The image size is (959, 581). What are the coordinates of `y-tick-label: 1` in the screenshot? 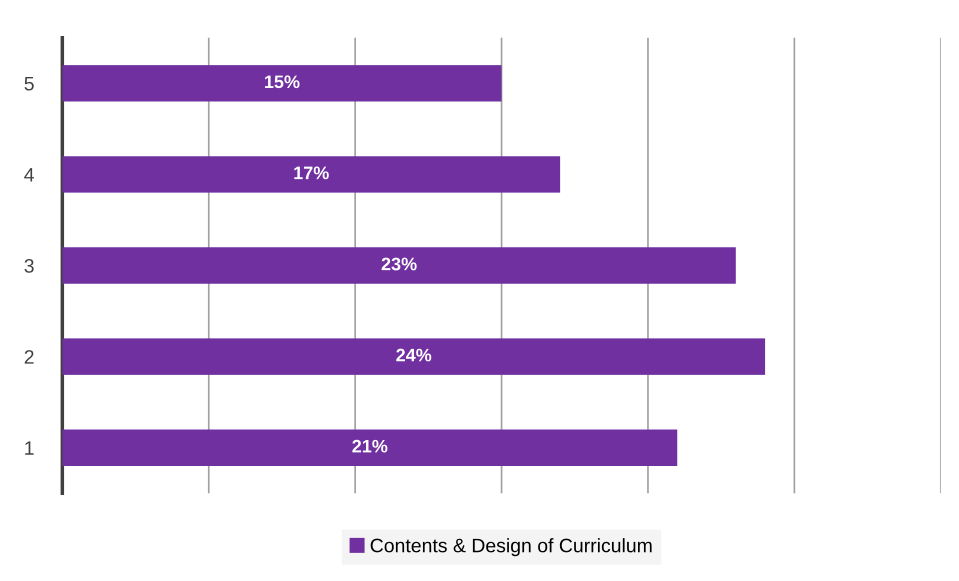 It's located at (29, 448).